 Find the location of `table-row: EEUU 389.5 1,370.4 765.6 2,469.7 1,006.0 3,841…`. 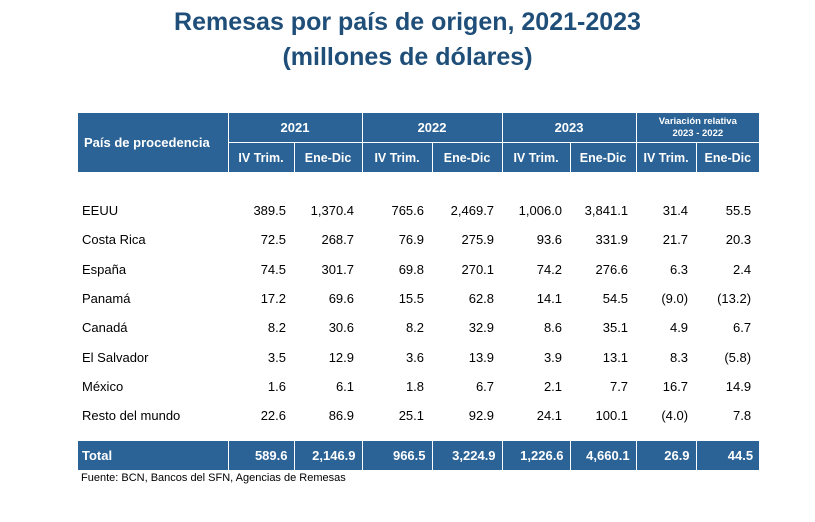

table-row: EEUU 389.5 1,370.4 765.6 2,469.7 1,006.0 3,841… is located at coordinates (418, 210).